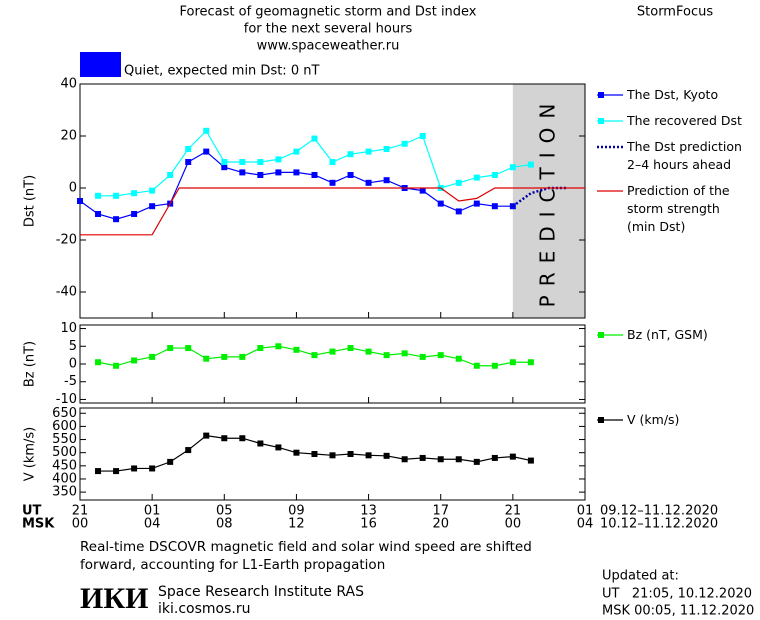 This screenshot has height=620, width=760. Describe the element at coordinates (224, 511) in the screenshot. I see `x-tick-label: 05` at that location.